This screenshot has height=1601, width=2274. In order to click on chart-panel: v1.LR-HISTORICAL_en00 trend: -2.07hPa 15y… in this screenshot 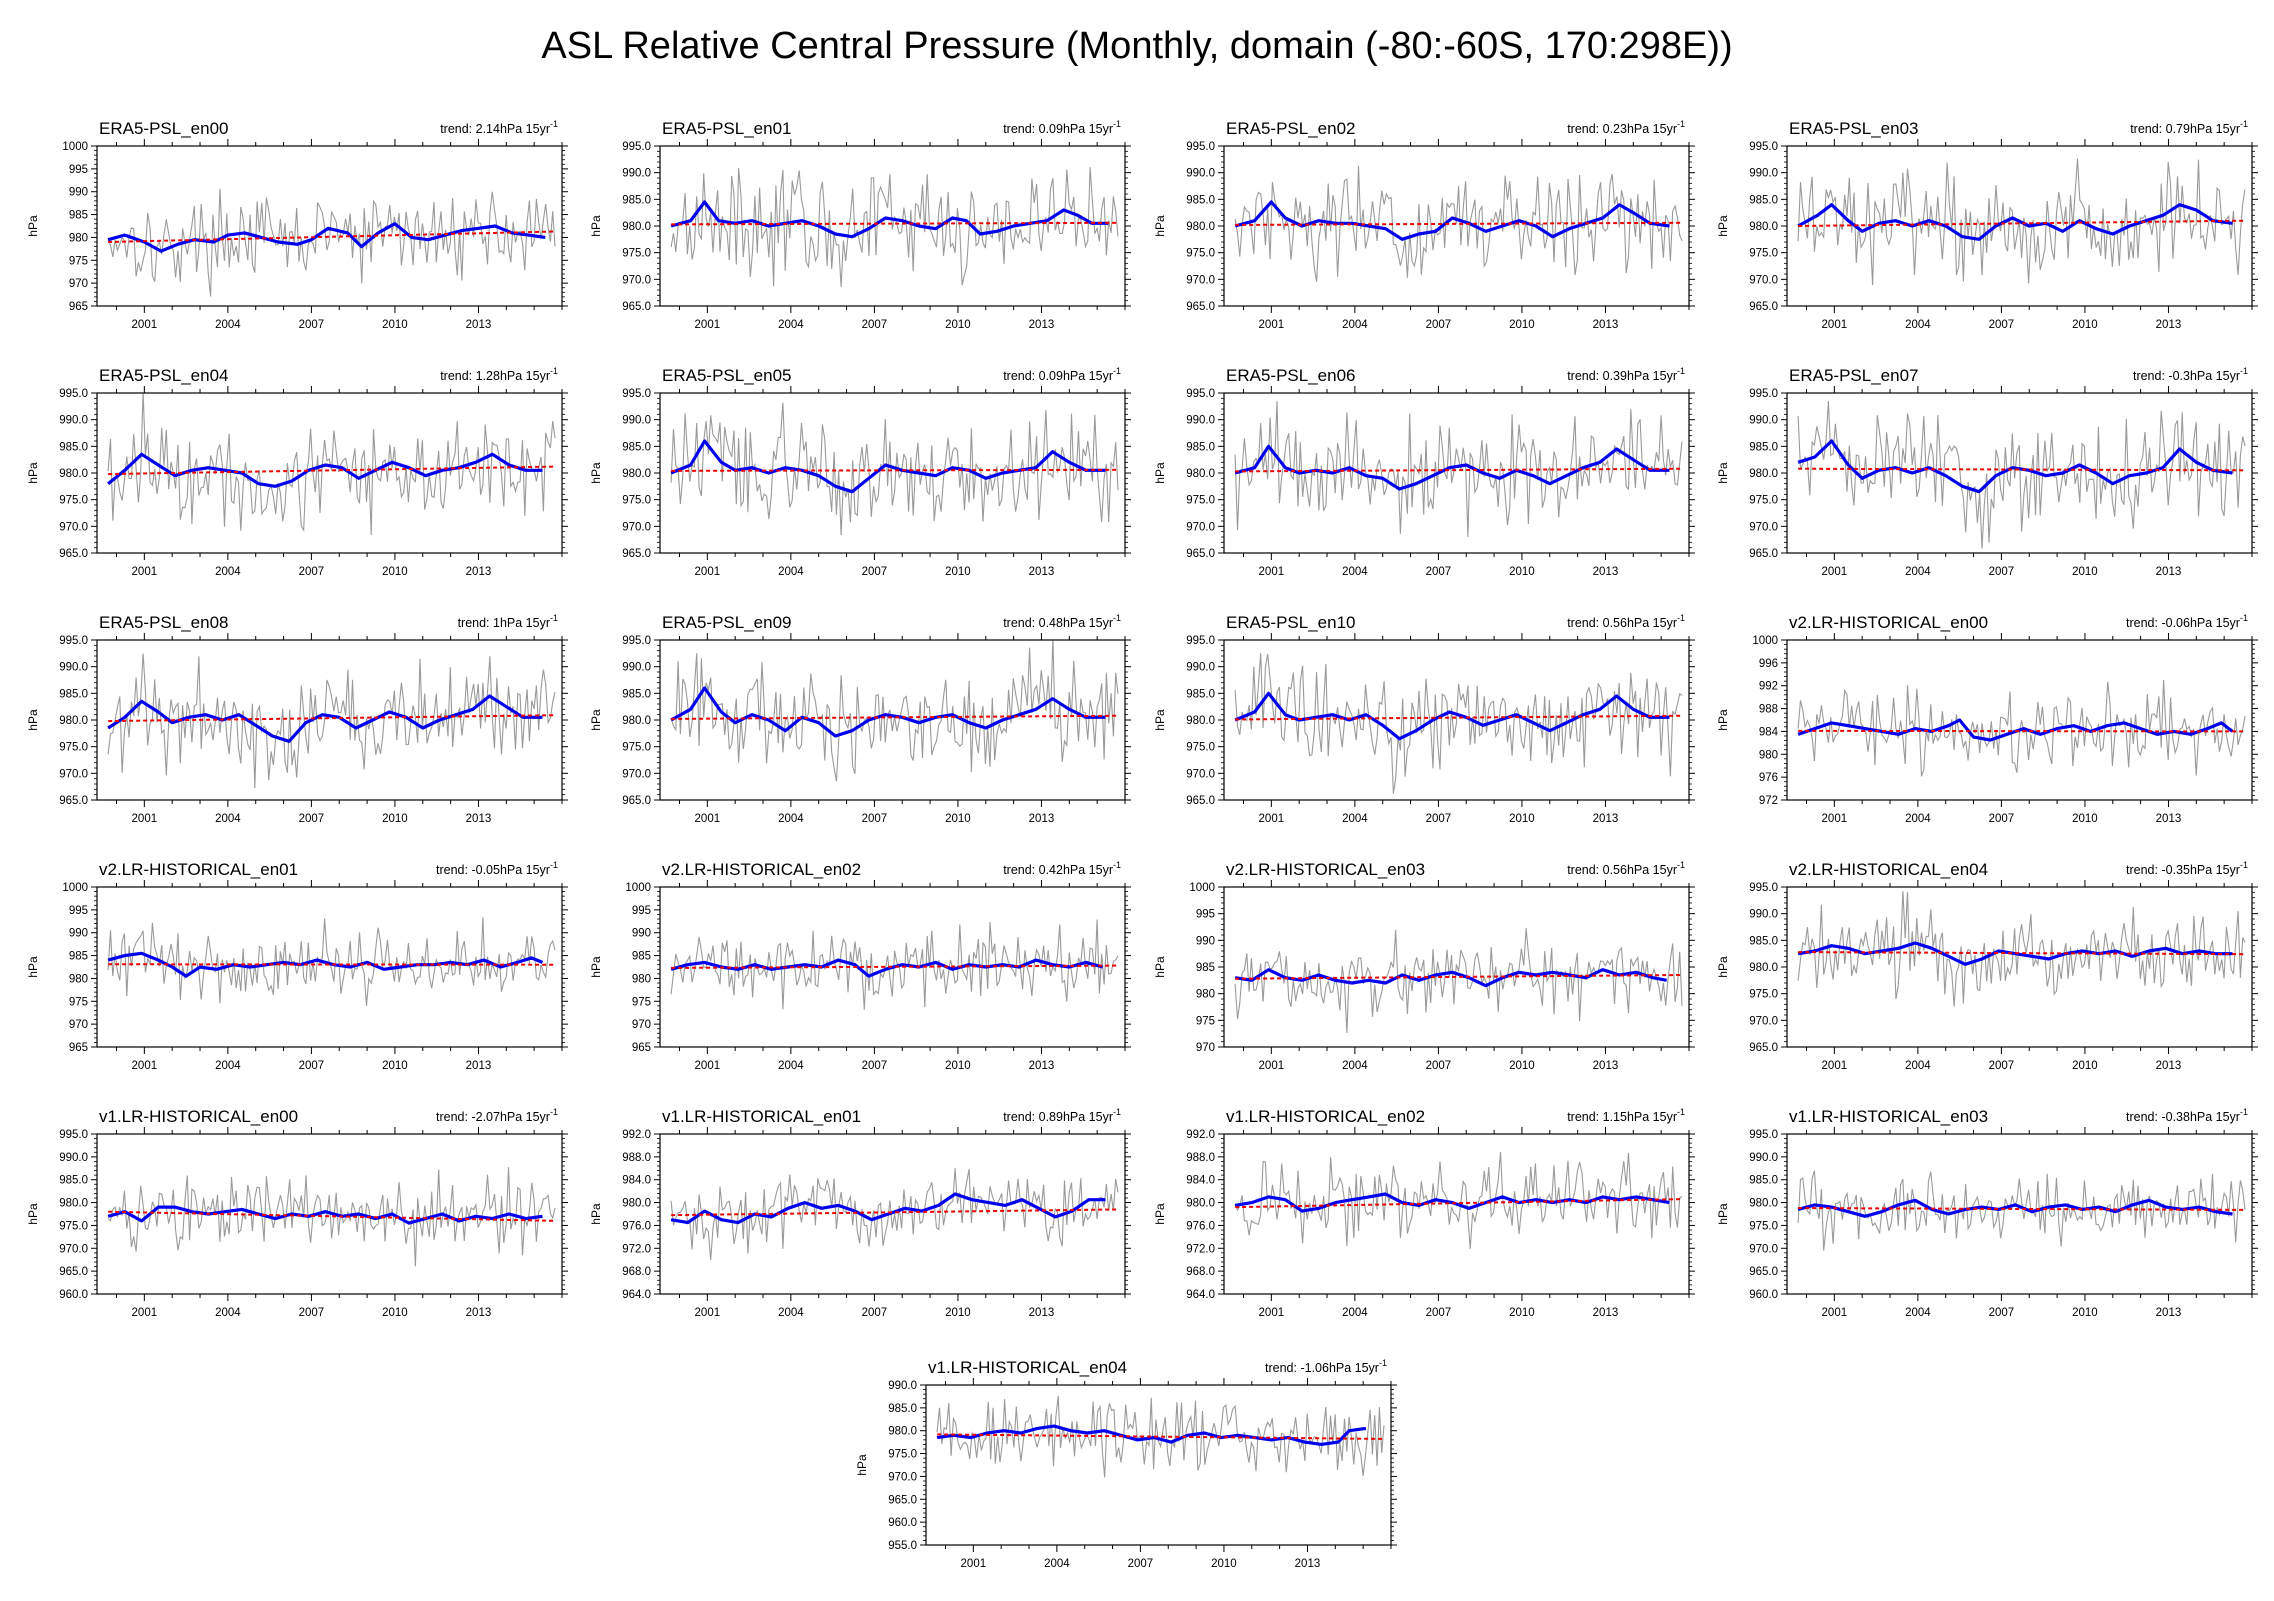, I will do `click(297, 1213)`.